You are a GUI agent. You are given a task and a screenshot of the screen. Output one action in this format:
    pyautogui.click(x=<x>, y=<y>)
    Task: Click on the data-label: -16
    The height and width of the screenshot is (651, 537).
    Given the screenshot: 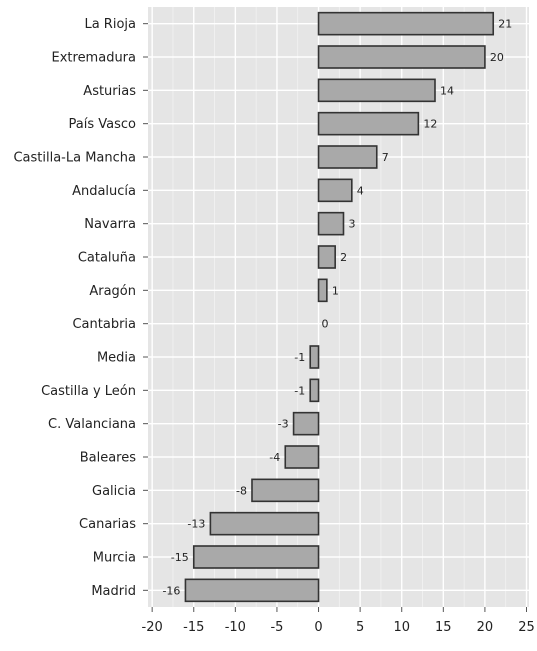 What is the action you would take?
    pyautogui.click(x=171, y=590)
    